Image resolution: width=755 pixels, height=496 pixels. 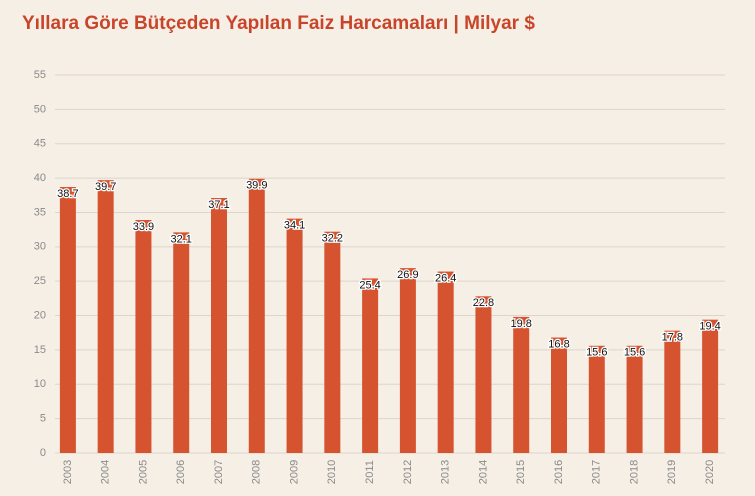 What do you see at coordinates (40, 315) in the screenshot?
I see `y-tick-label: 20` at bounding box center [40, 315].